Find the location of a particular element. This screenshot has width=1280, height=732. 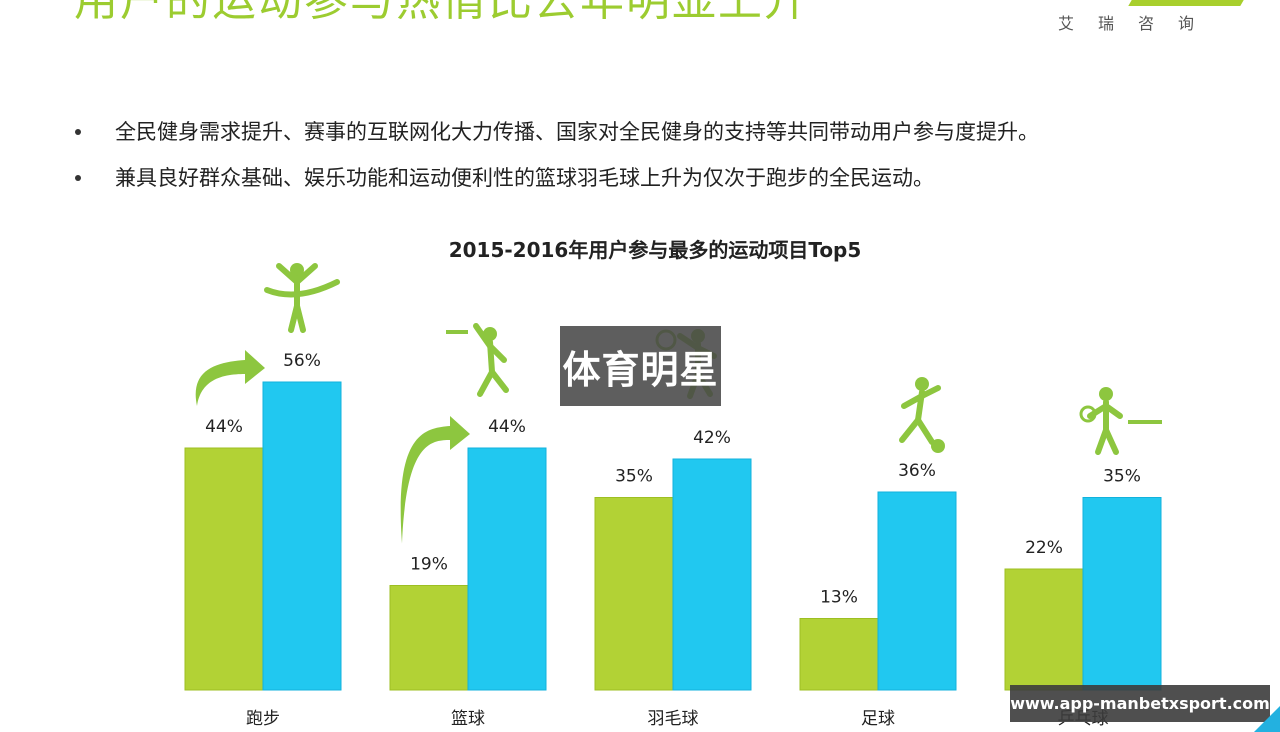

table-tennis-player-icon is located at coordinates (1105, 421).